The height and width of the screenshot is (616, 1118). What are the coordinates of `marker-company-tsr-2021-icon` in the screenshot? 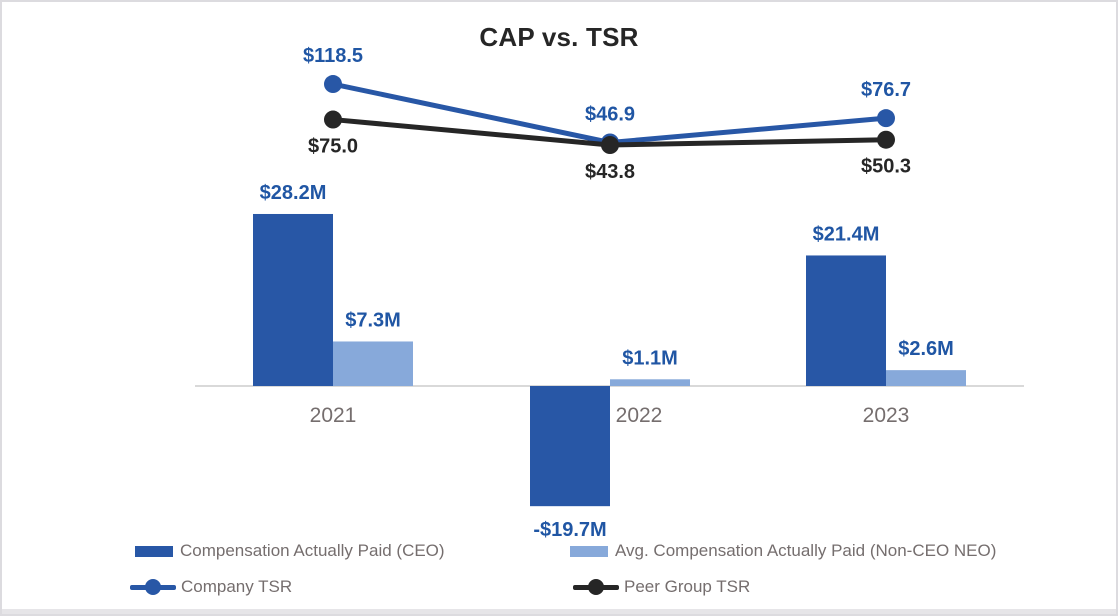 It's located at (333, 84).